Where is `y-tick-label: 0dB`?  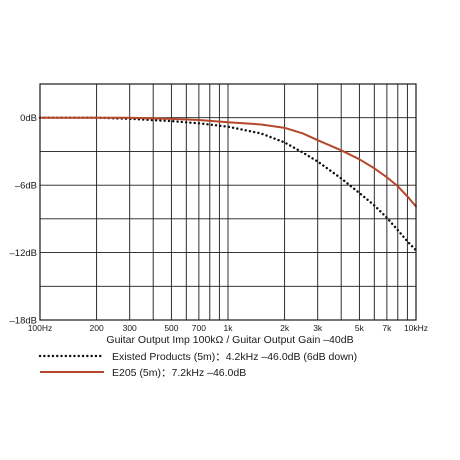 y-tick-label: 0dB is located at coordinates (28, 118).